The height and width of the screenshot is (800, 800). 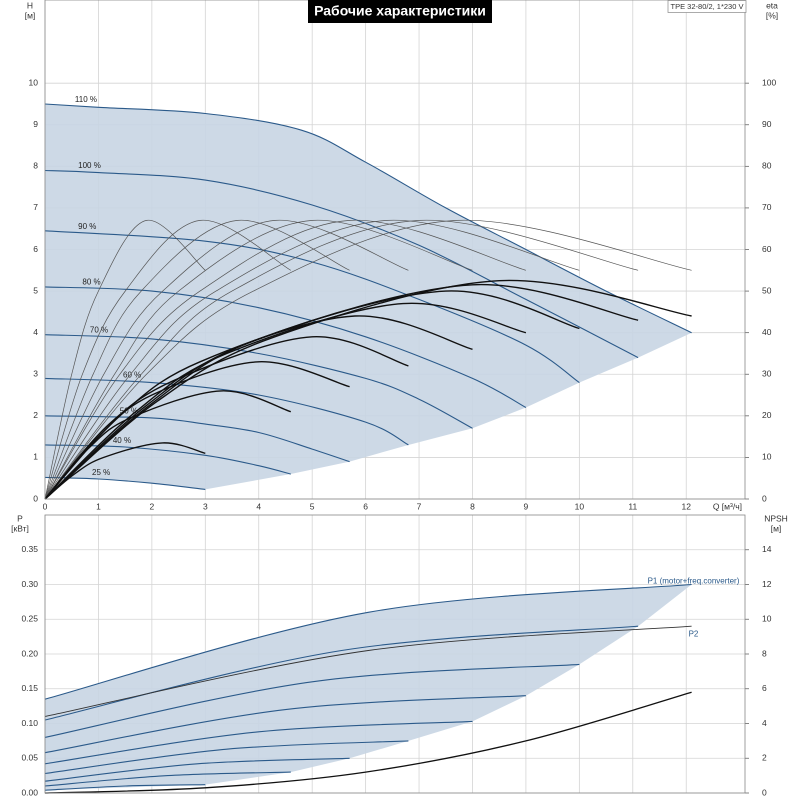 What do you see at coordinates (99, 330) in the screenshot?
I see `speed-label: 70 %` at bounding box center [99, 330].